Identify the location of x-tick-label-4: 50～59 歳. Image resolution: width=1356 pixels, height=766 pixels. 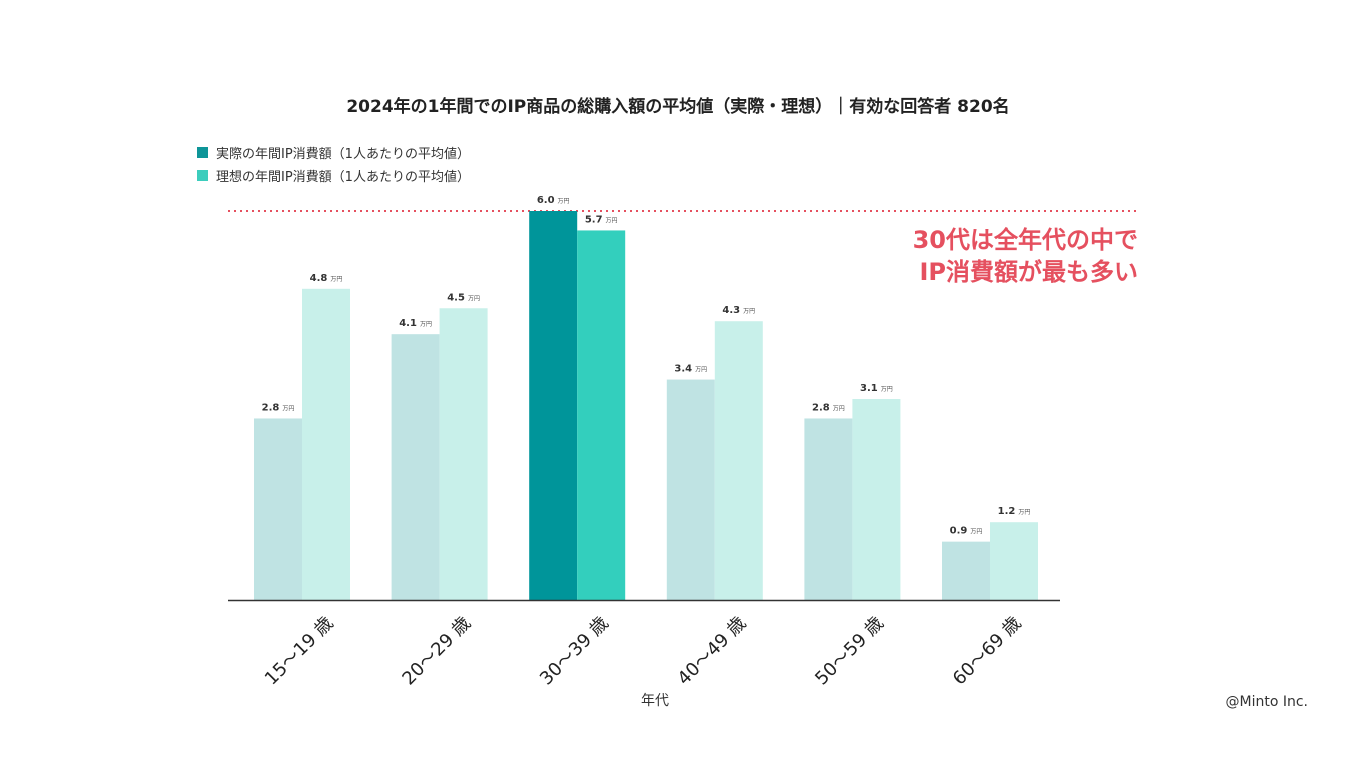
(849, 651).